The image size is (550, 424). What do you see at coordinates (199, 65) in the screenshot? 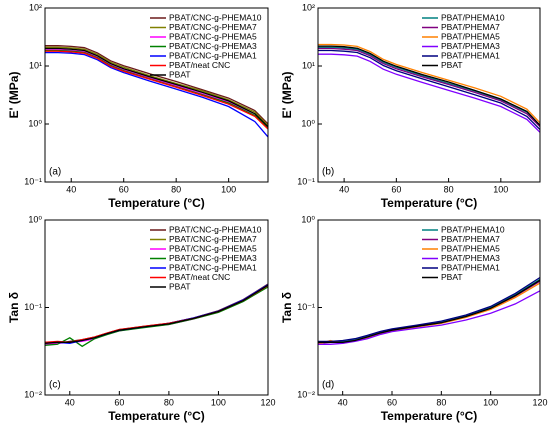
I see `legend-label: PBAT/neat CNC` at bounding box center [199, 65].